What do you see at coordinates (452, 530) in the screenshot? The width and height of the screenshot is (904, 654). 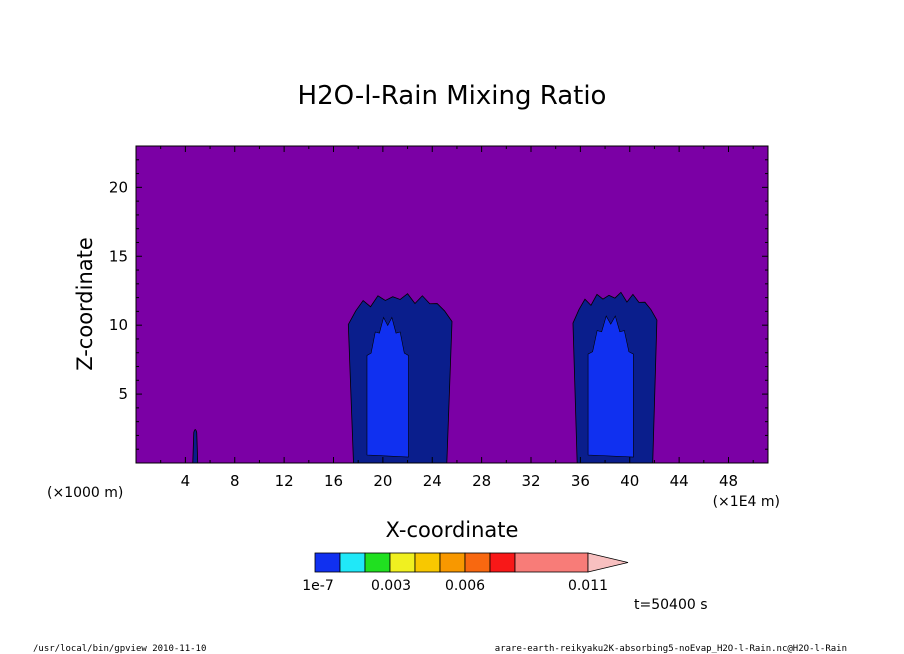 I see `x-axis-label: X-coordinate` at bounding box center [452, 530].